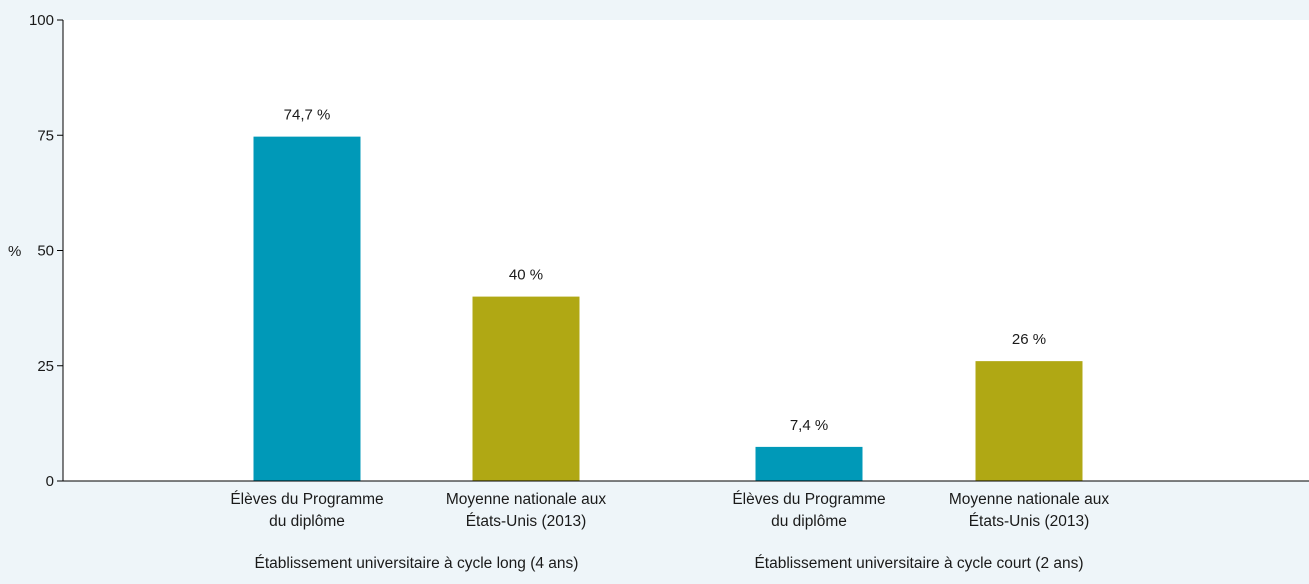  What do you see at coordinates (41, 20) in the screenshot?
I see `y-tick-label: 100` at bounding box center [41, 20].